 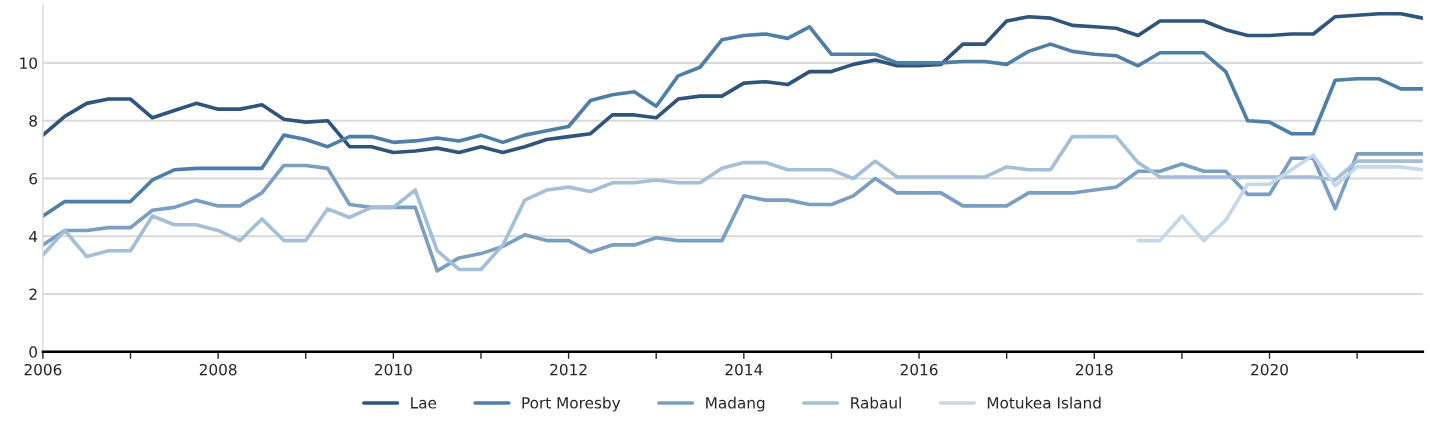 I want to click on y-tick-label: 6, so click(x=33, y=178).